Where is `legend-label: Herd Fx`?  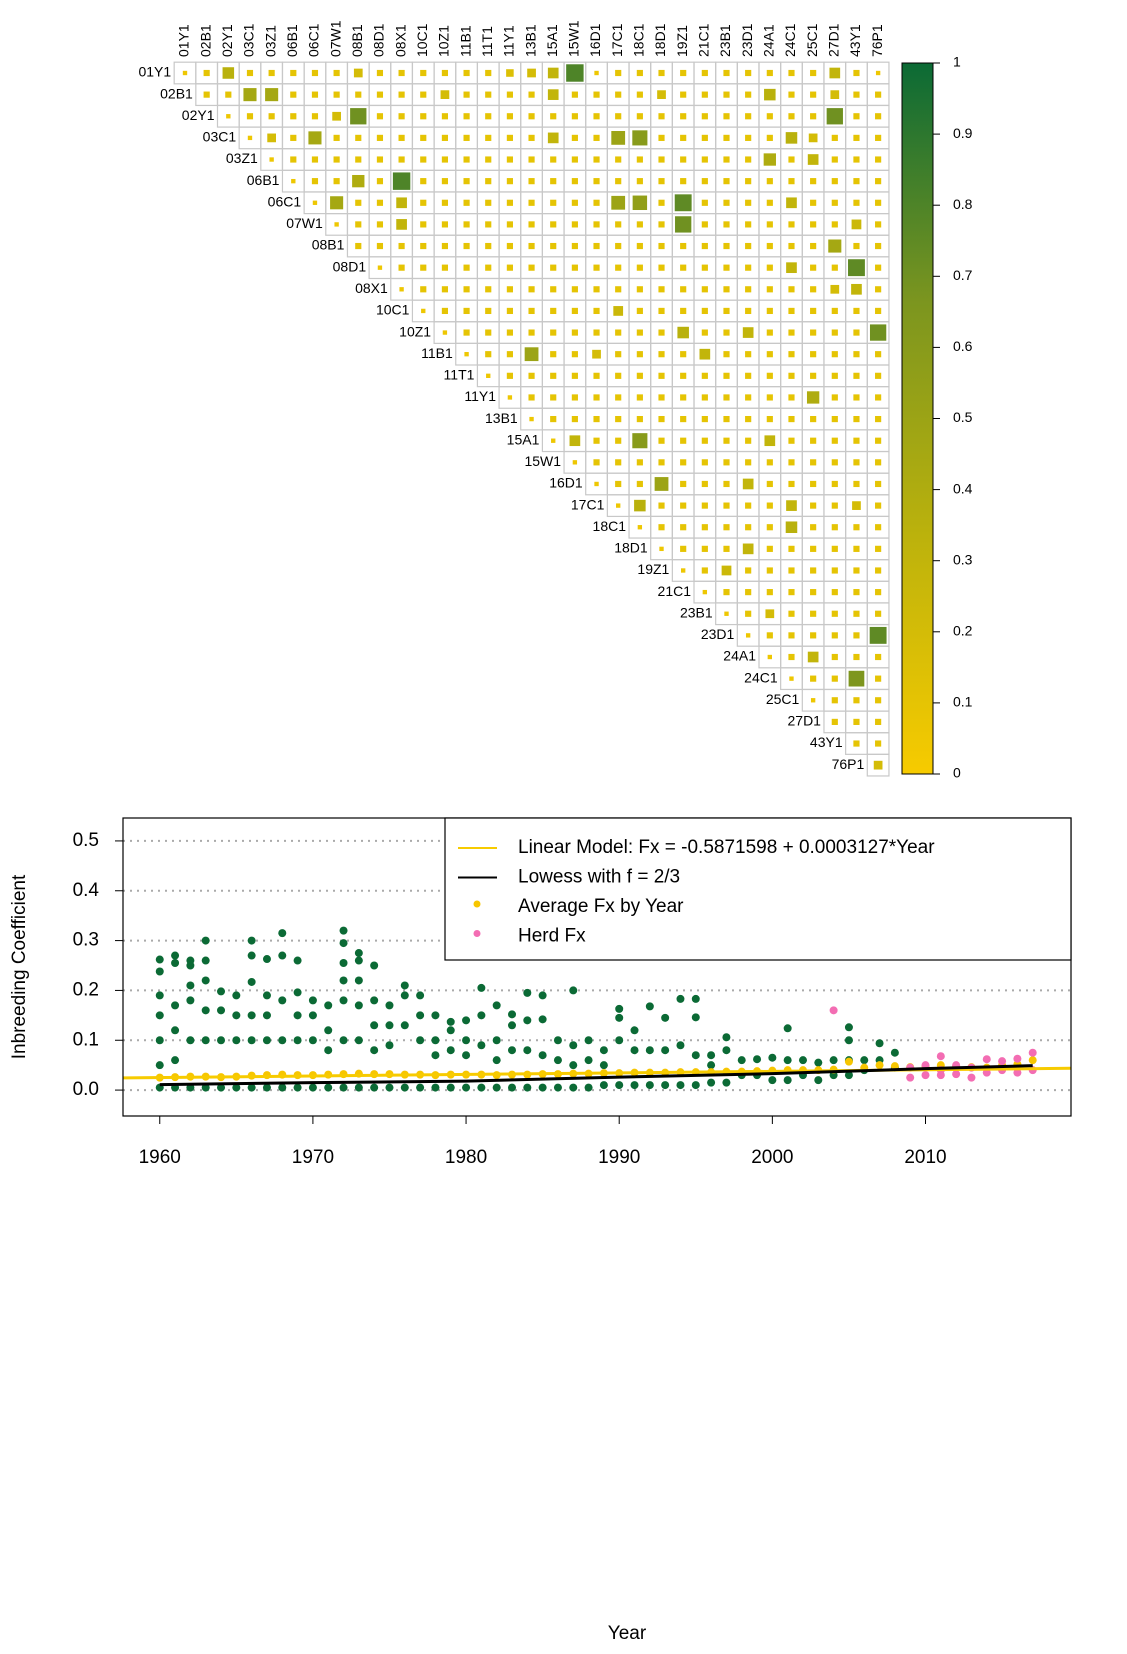
legend-label: Herd Fx is located at coordinates (552, 936).